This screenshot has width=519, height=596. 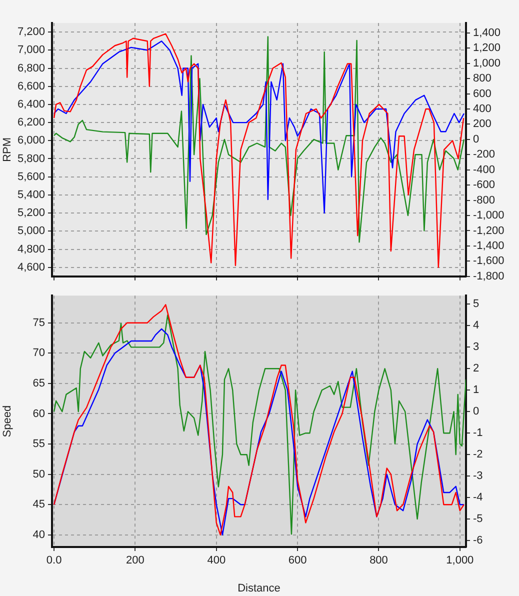 What do you see at coordinates (38, 414) in the screenshot?
I see `y-tick-label: 60` at bounding box center [38, 414].